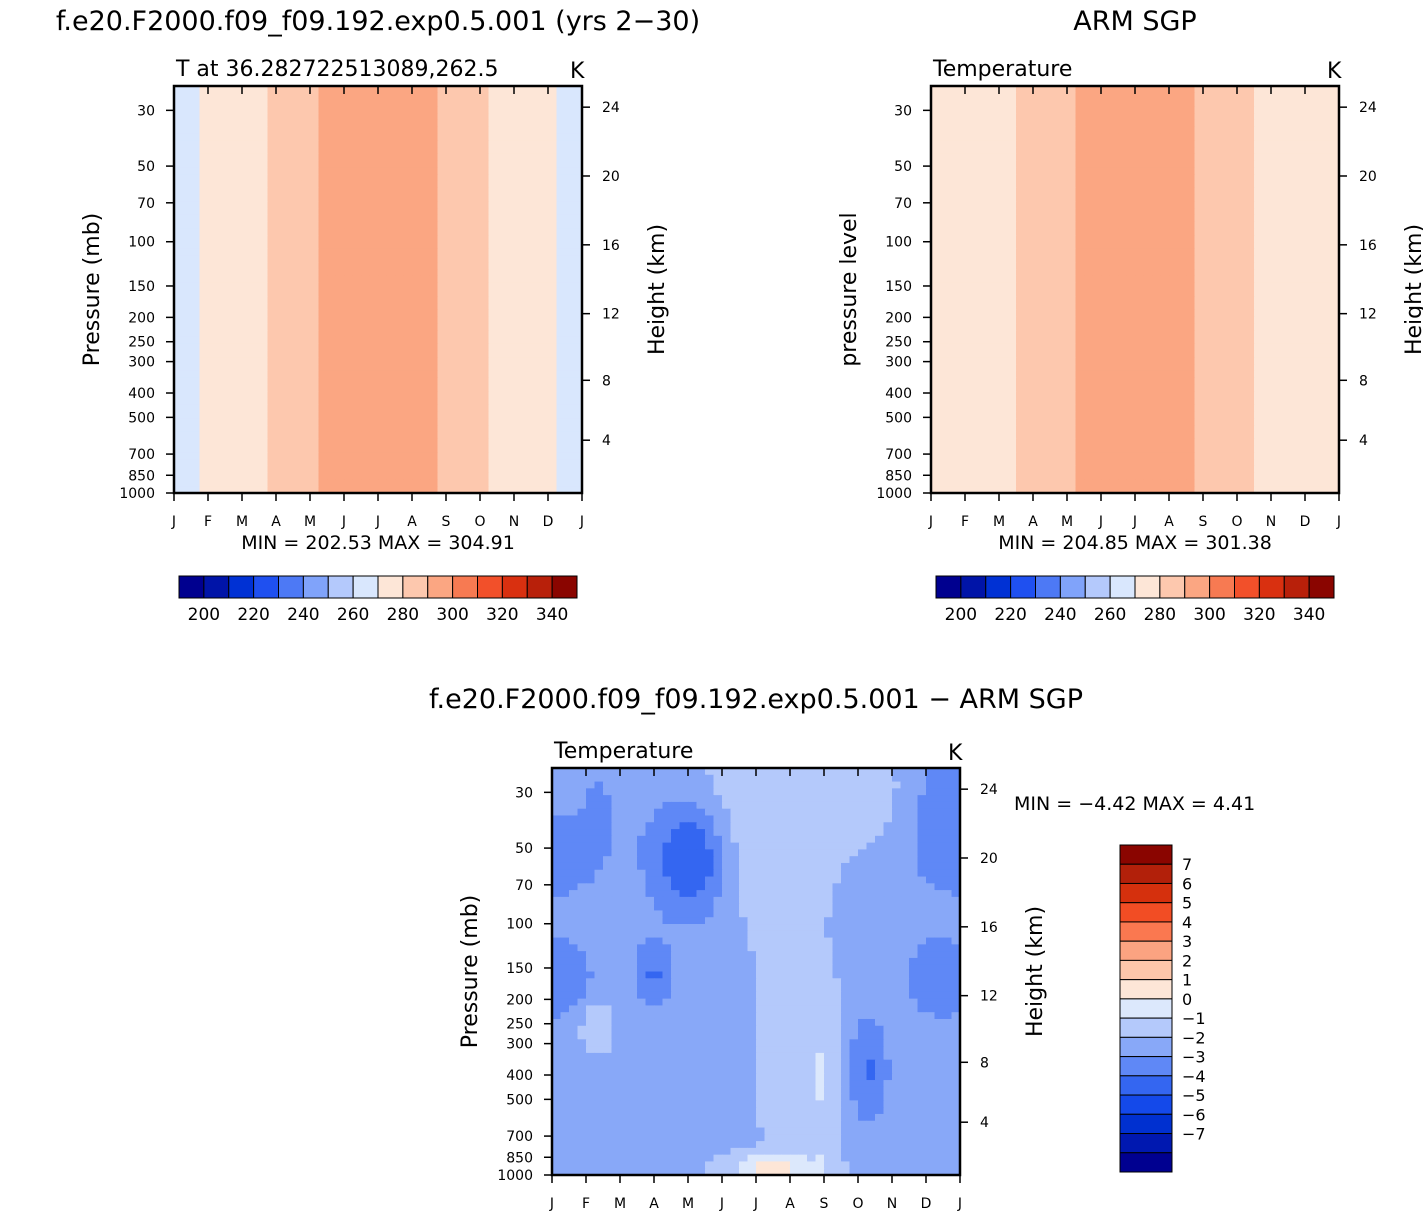 This screenshot has height=1216, width=1423. I want to click on y-tick-label: 200, so click(141, 318).